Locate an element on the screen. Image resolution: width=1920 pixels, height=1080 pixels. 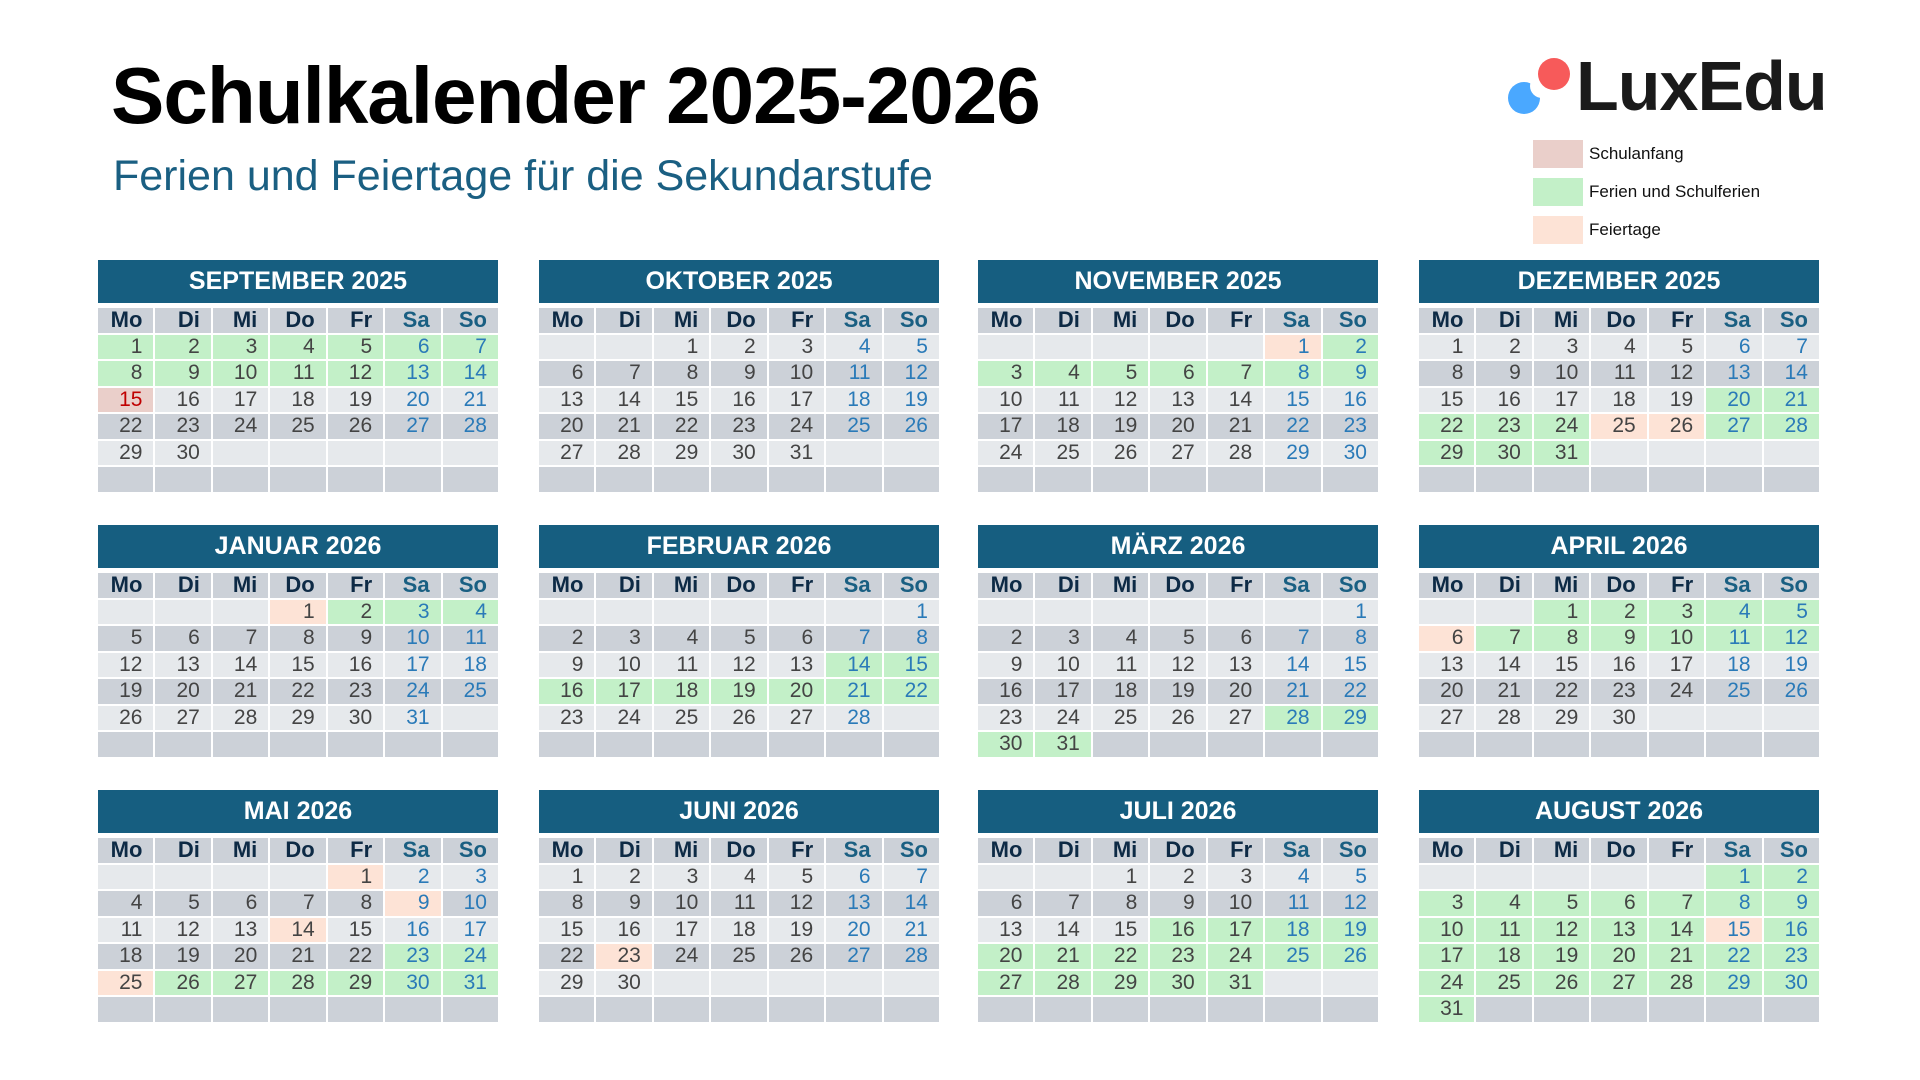
day-cell: 12 is located at coordinates (183, 929).